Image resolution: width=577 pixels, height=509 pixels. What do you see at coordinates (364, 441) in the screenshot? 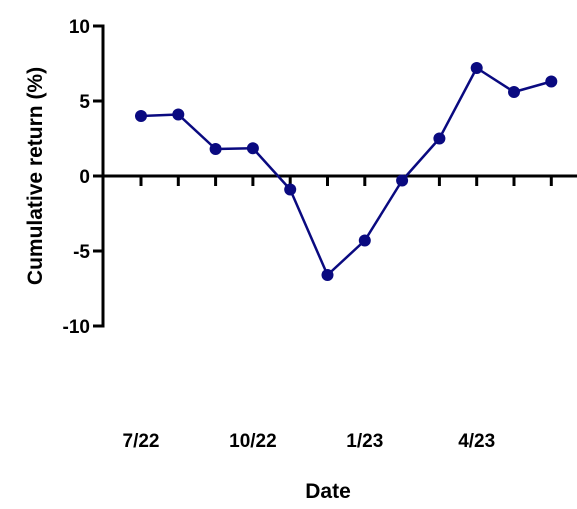
I see `x-tick-label: 1/23` at bounding box center [364, 441].